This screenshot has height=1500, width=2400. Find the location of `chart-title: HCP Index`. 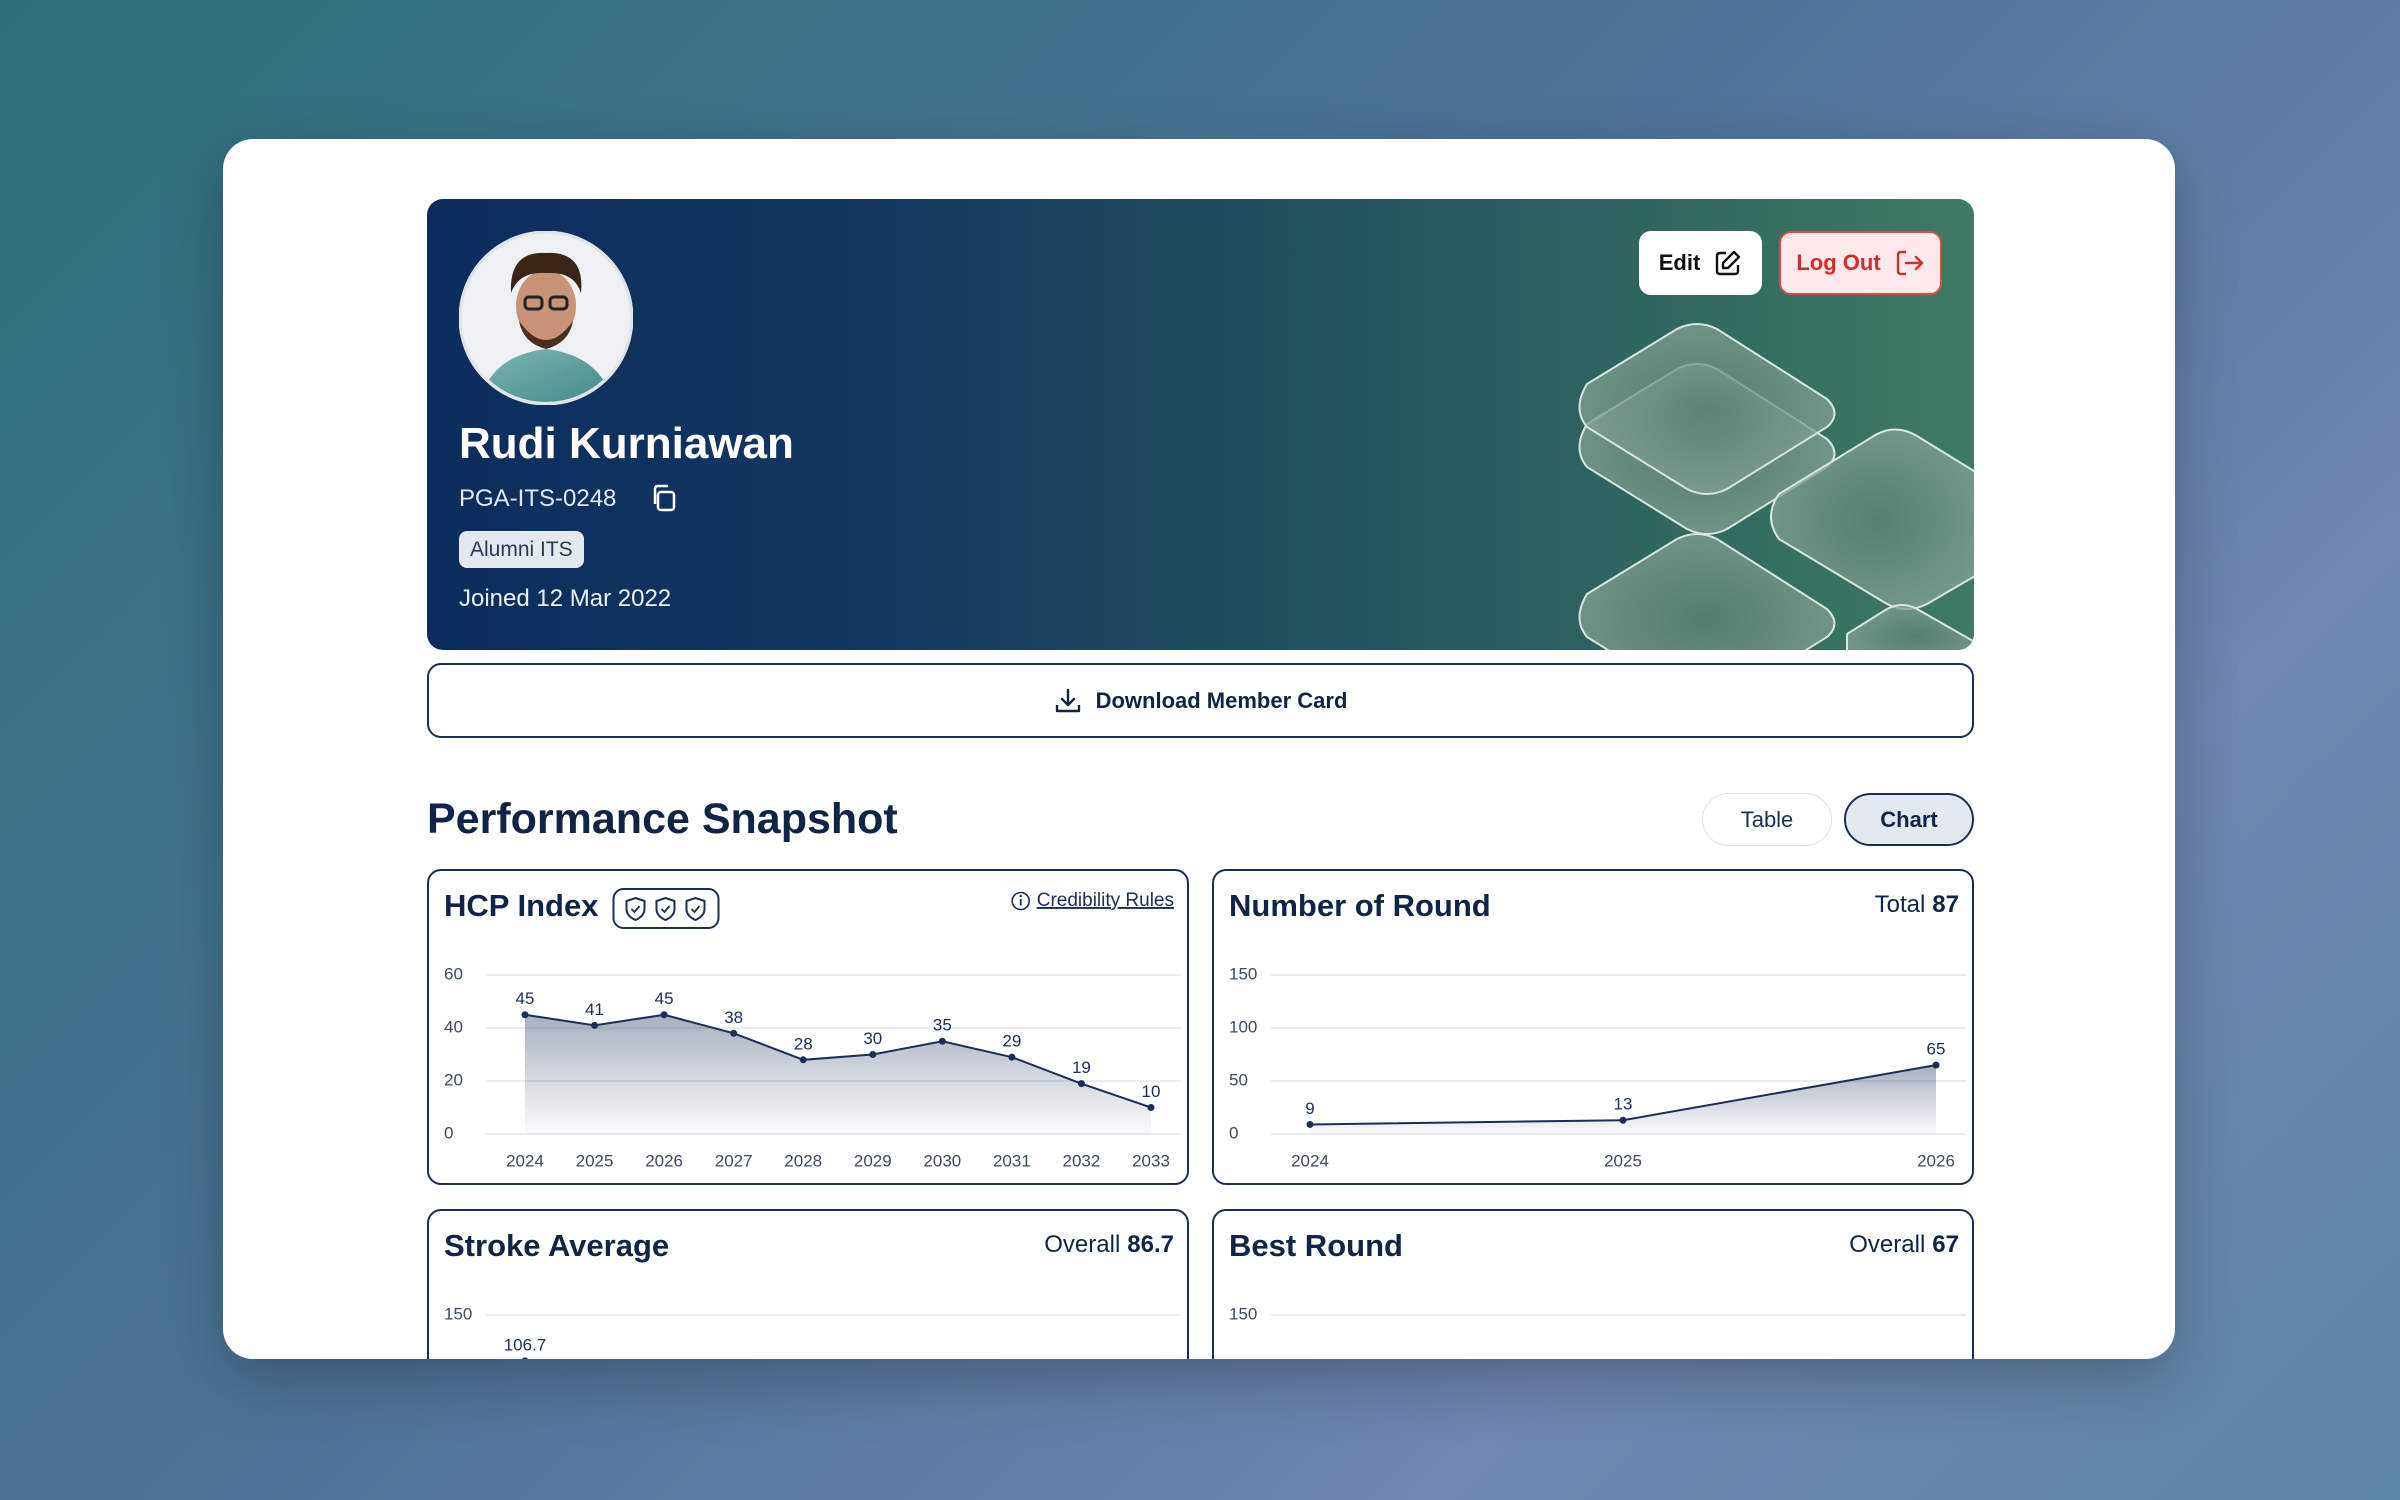

chart-title: HCP Index is located at coordinates (521, 905).